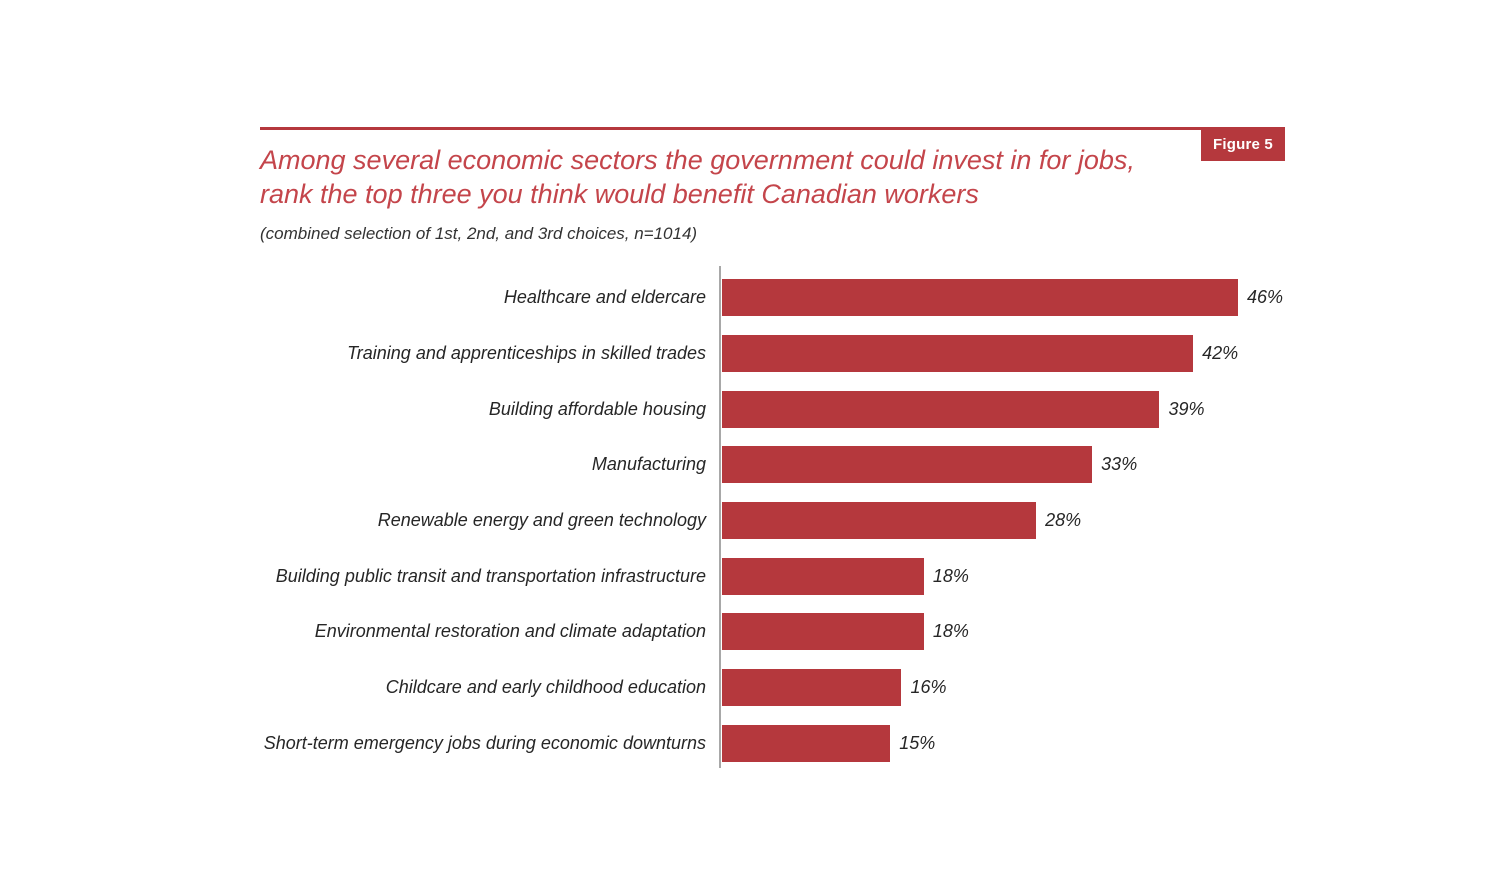 Image resolution: width=1500 pixels, height=895 pixels. I want to click on bar-track: 15%, so click(1003, 743).